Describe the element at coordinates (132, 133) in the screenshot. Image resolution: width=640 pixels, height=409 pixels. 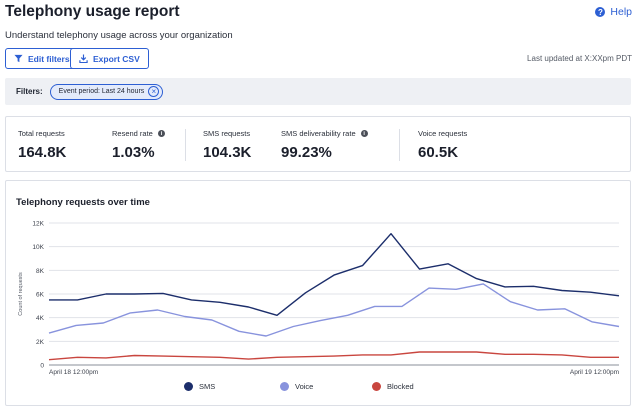
I see `metric-label: Resend rate` at that location.